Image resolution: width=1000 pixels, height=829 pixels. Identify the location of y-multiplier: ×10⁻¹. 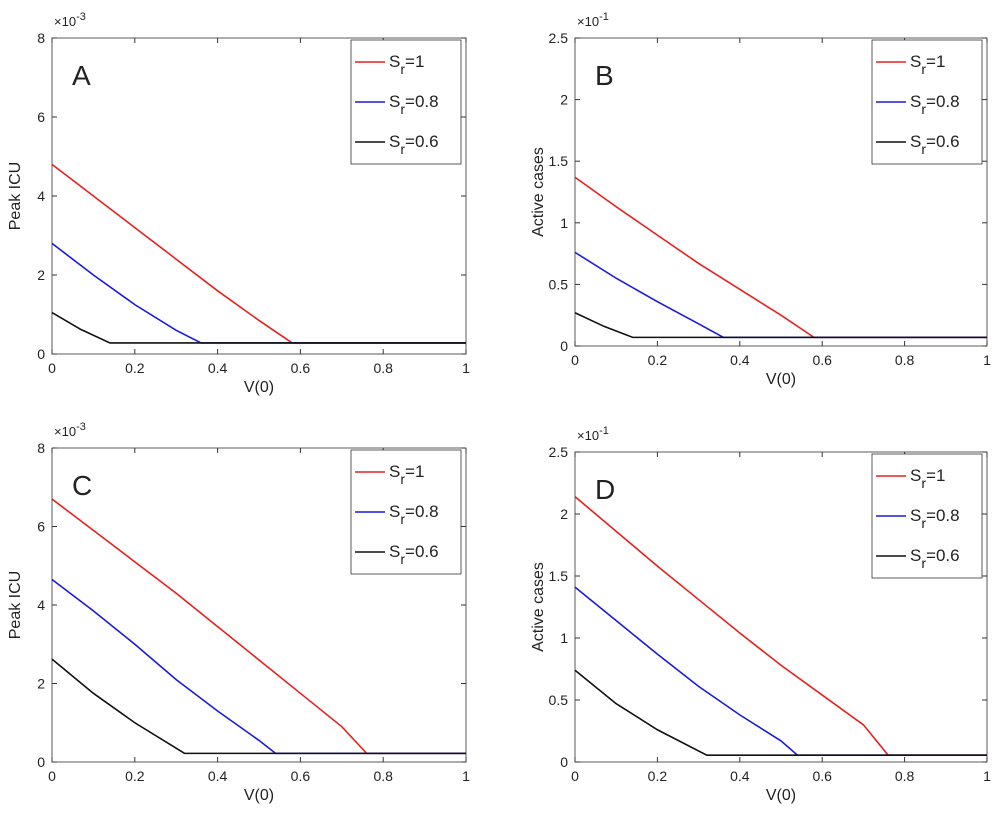
(593, 434).